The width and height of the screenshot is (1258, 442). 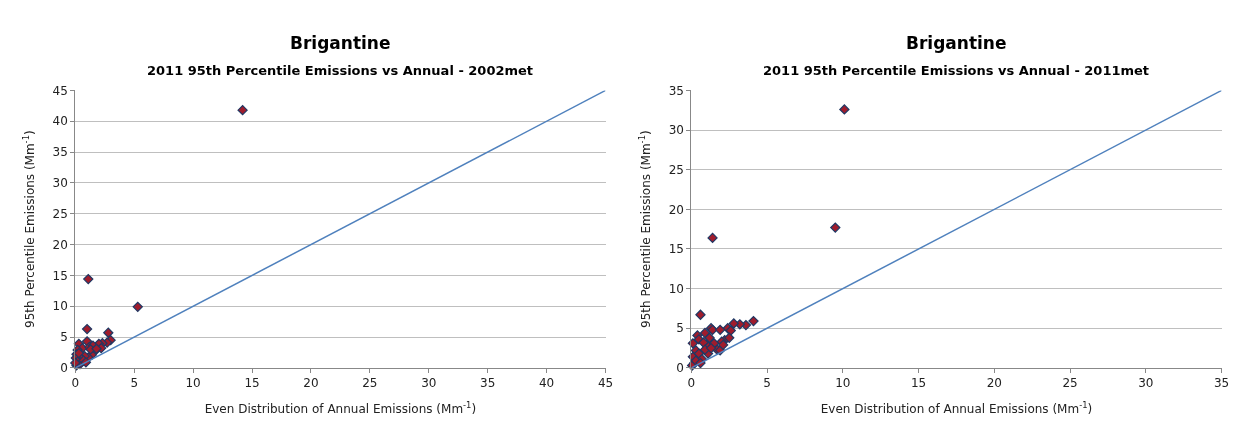 What do you see at coordinates (60, 90) in the screenshot?
I see `y-tick-label: 45` at bounding box center [60, 90].